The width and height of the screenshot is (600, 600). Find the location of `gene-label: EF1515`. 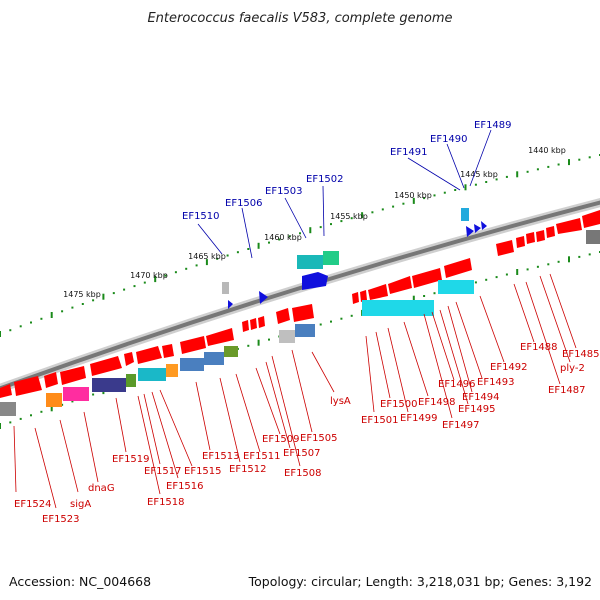

gene-label: EF1515 is located at coordinates (203, 471).